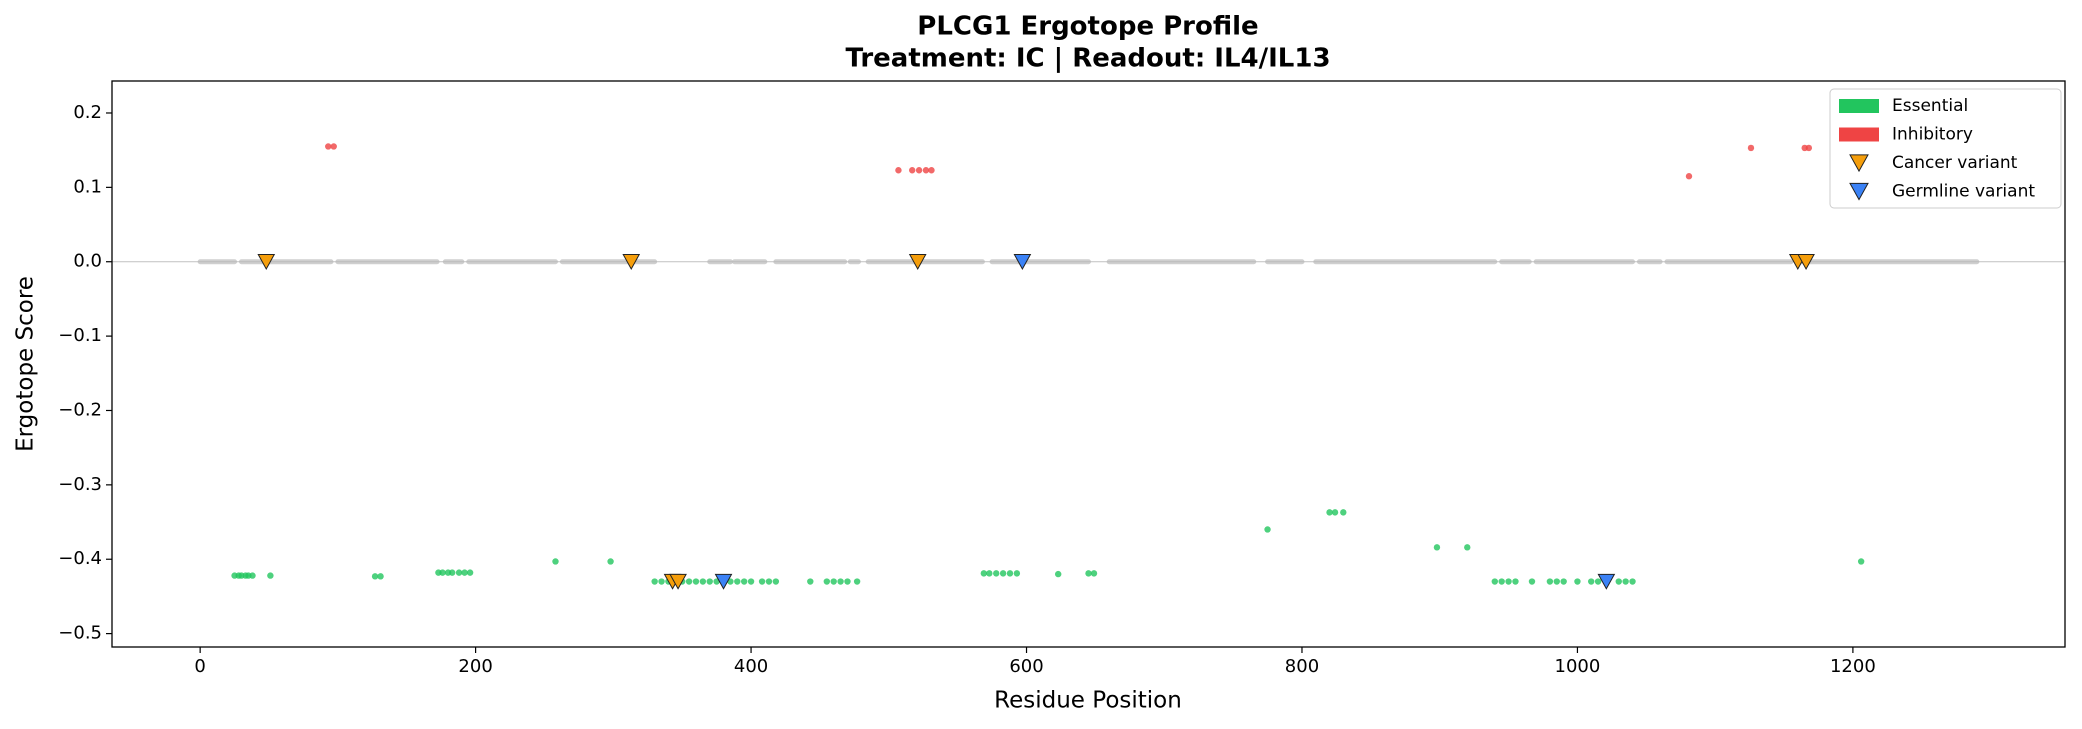 This screenshot has width=2082, height=729. I want to click on legend-label: Germline variant, so click(1963, 192).